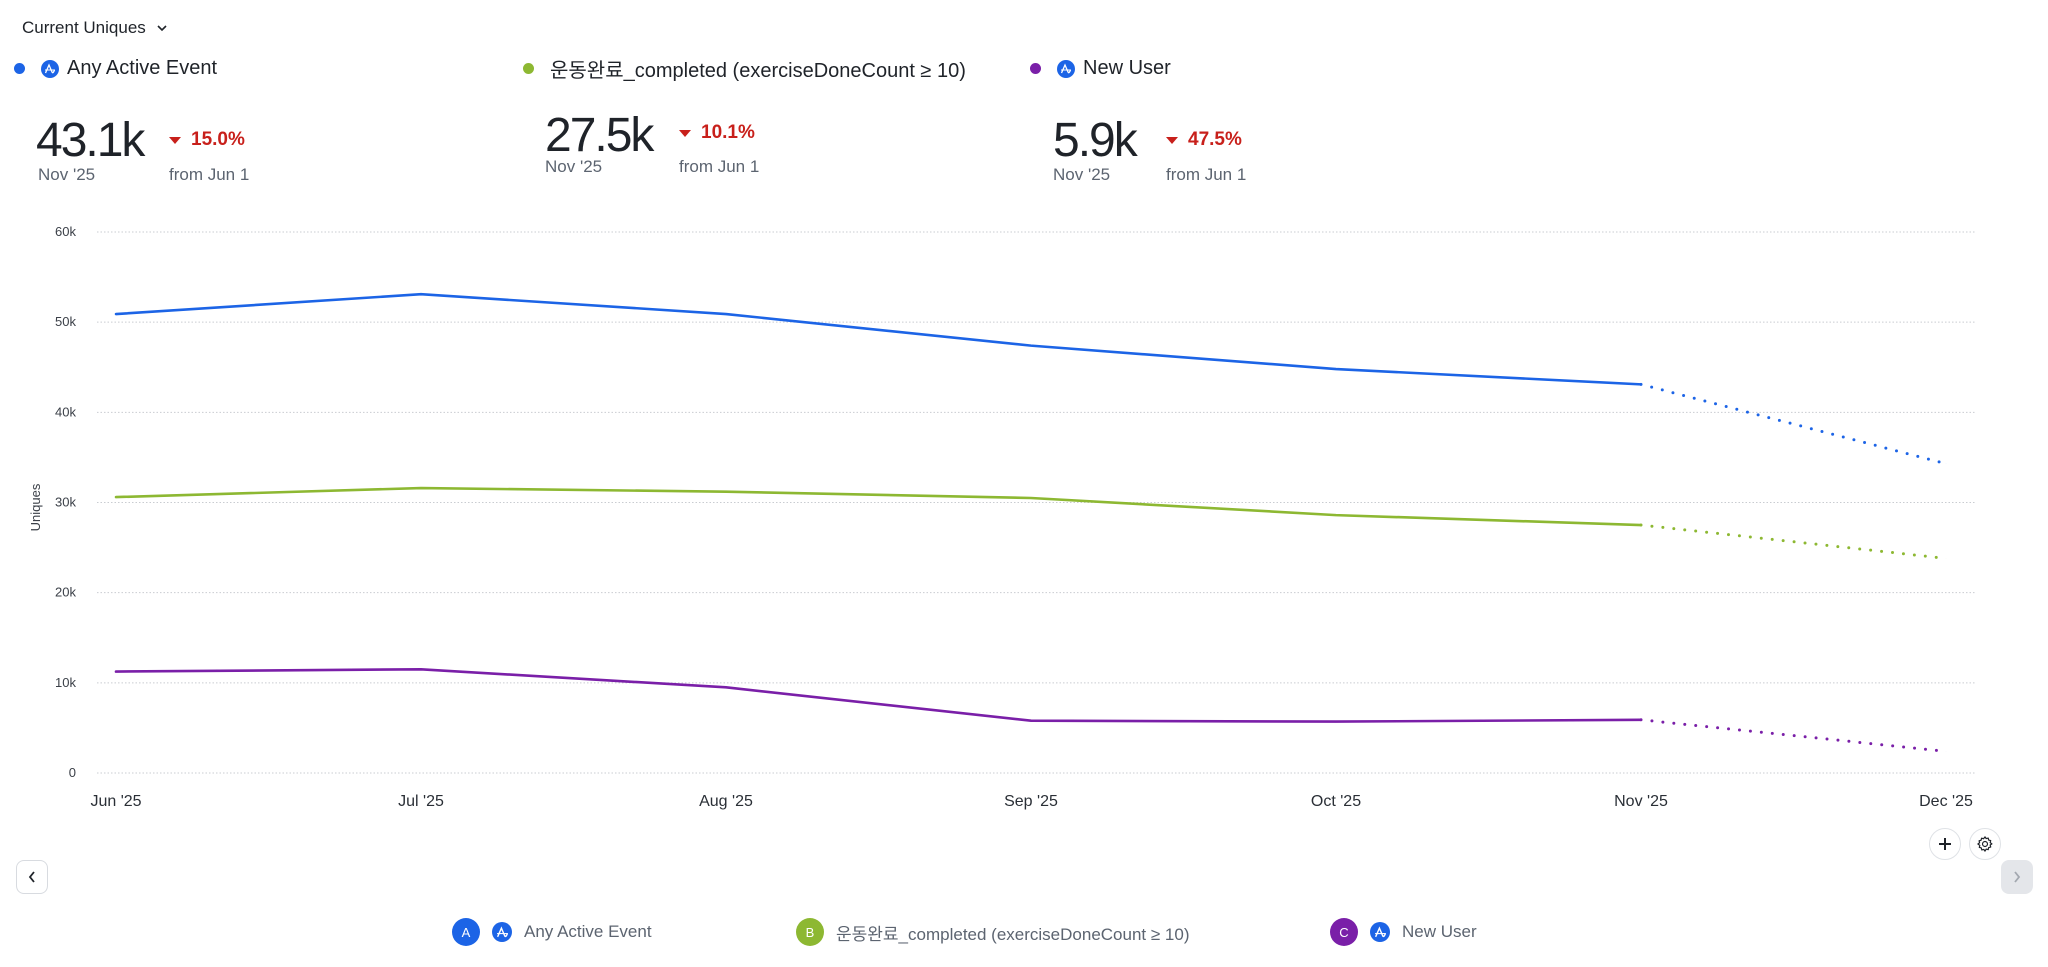 The width and height of the screenshot is (2048, 967). I want to click on kpi-delta: 47.5%, so click(1204, 140).